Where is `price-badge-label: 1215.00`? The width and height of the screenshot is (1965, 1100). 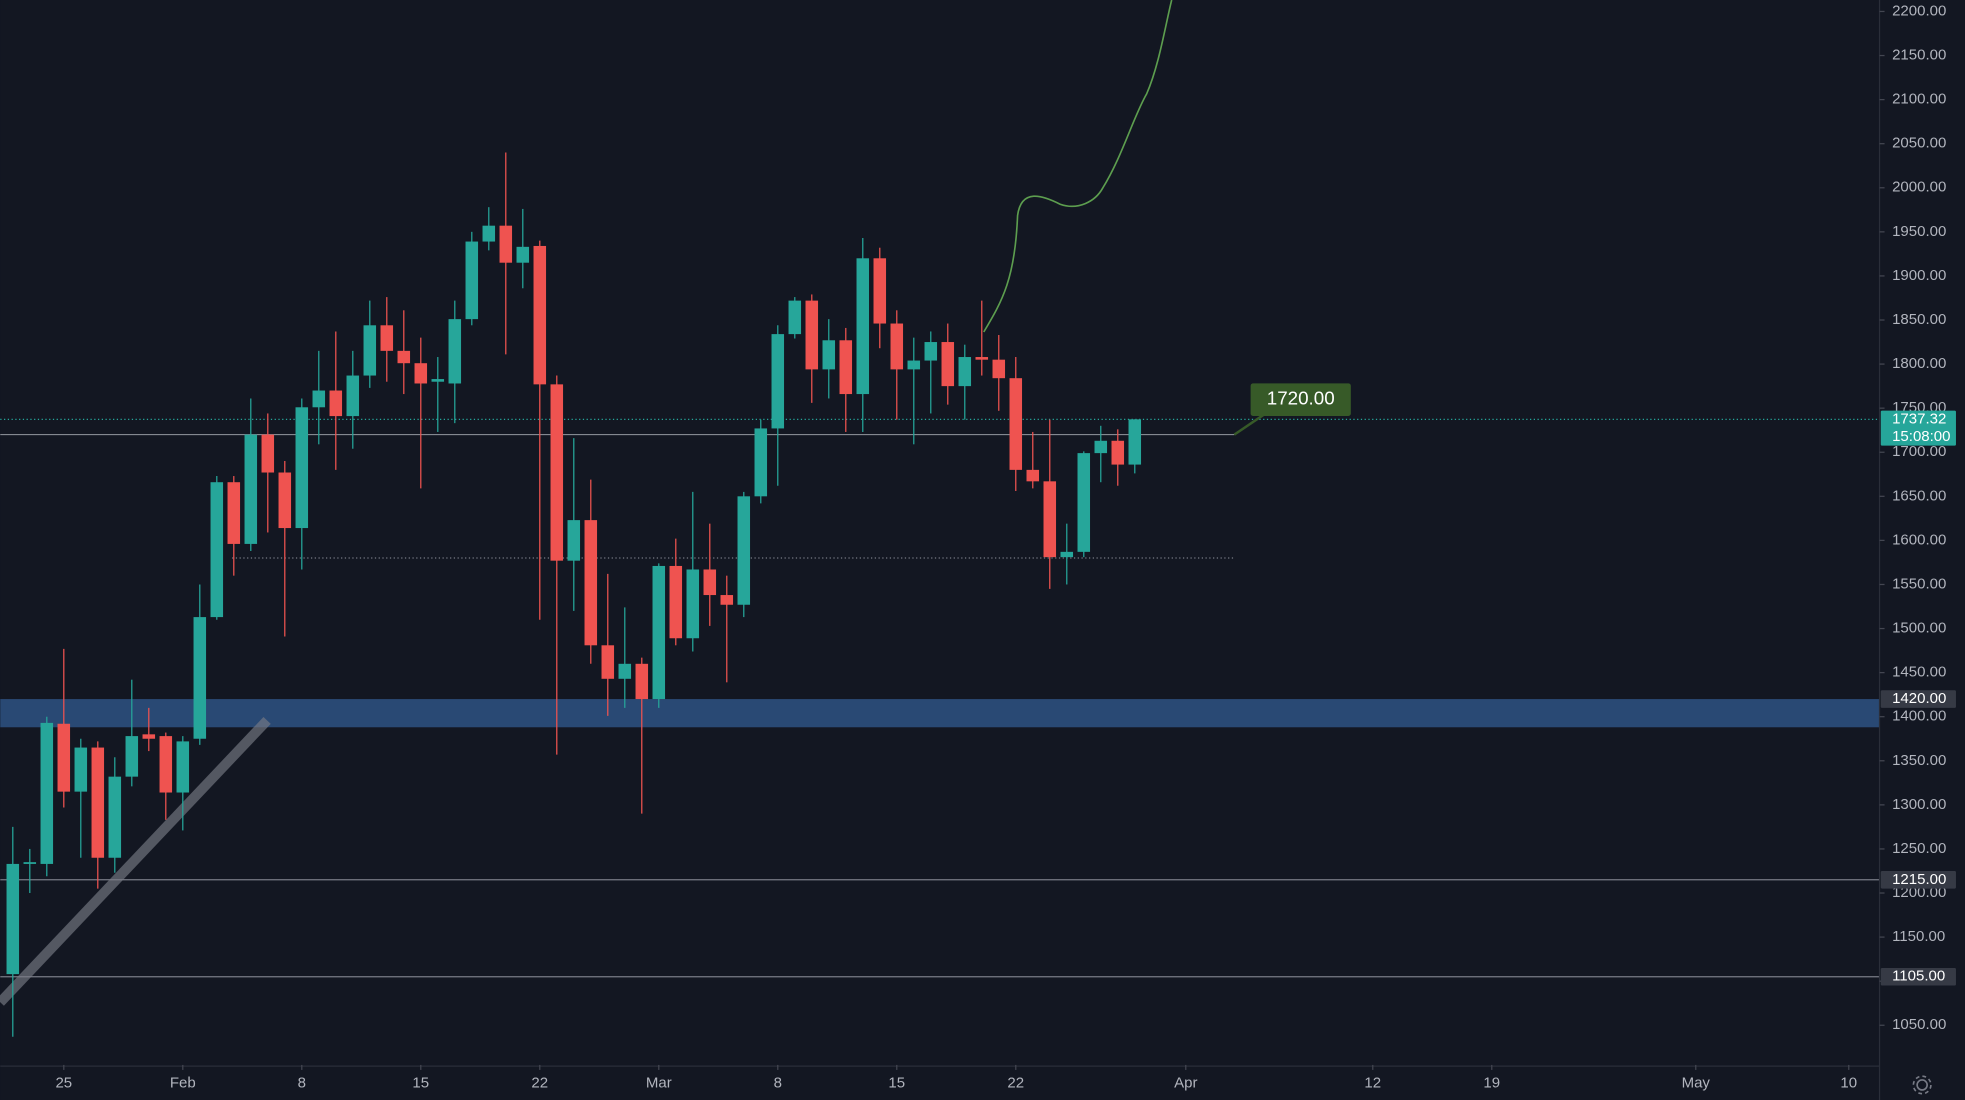
price-badge-label: 1215.00 is located at coordinates (1919, 879).